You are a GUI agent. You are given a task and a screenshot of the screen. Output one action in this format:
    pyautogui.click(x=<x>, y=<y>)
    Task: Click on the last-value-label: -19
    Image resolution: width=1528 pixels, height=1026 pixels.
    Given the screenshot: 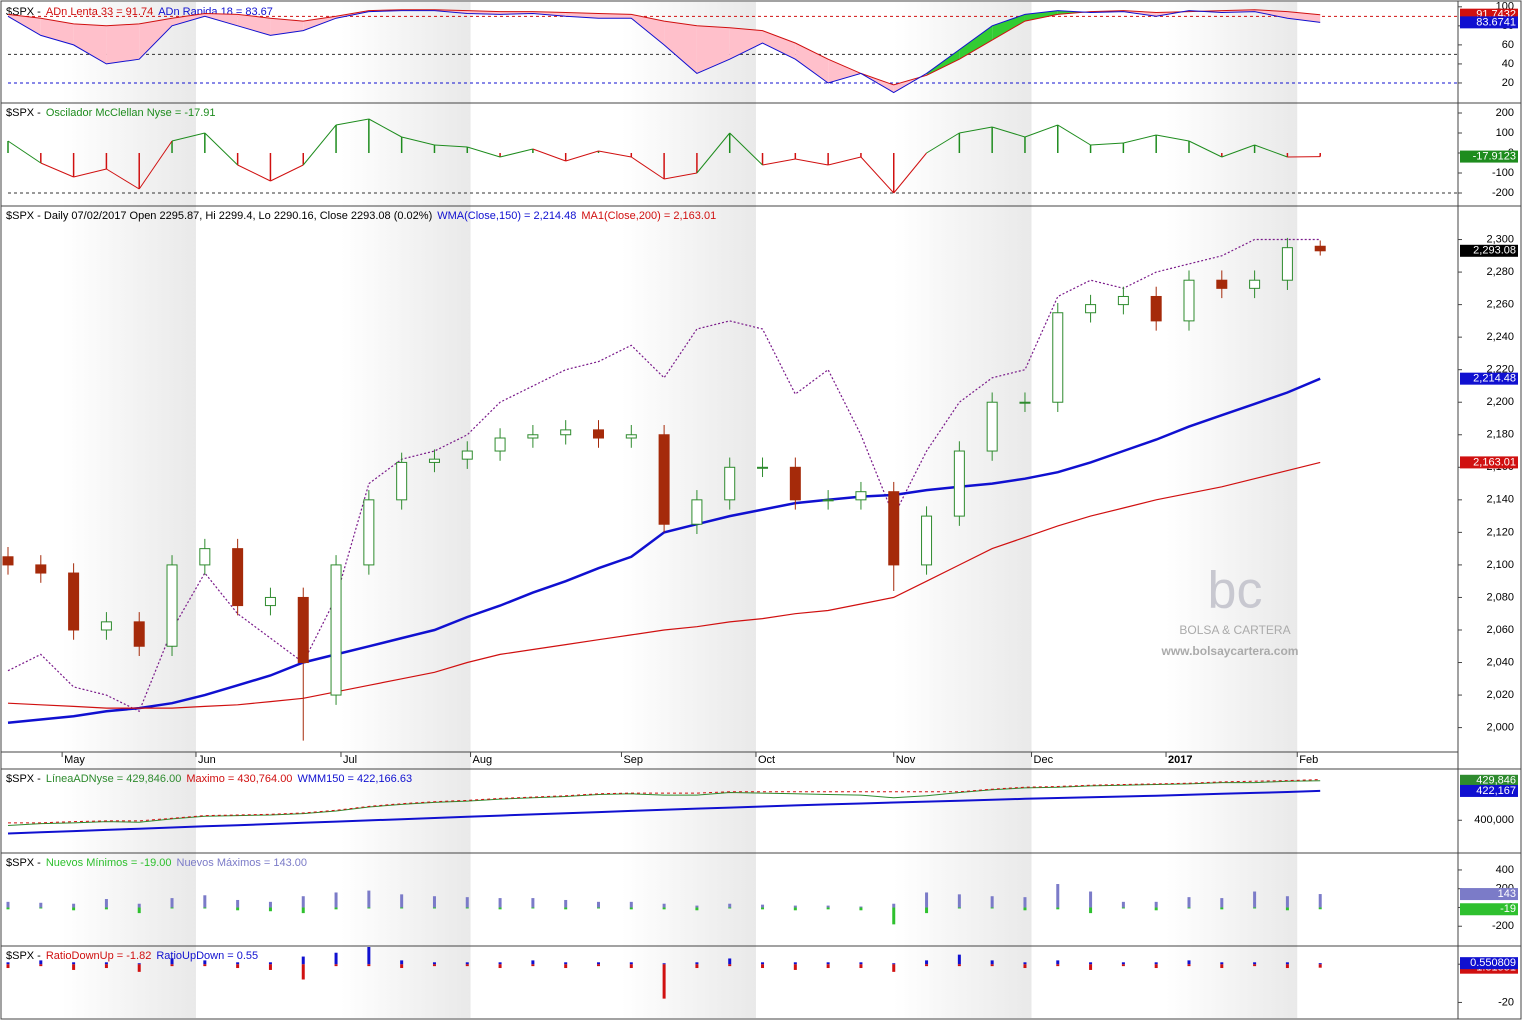 What is the action you would take?
    pyautogui.click(x=1508, y=909)
    